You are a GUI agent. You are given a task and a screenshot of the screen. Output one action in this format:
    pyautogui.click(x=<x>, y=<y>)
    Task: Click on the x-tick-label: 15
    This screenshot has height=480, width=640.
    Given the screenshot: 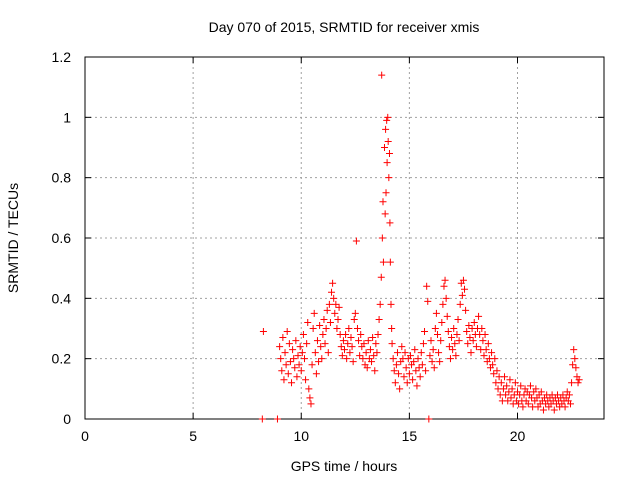 What is the action you would take?
    pyautogui.click(x=410, y=436)
    